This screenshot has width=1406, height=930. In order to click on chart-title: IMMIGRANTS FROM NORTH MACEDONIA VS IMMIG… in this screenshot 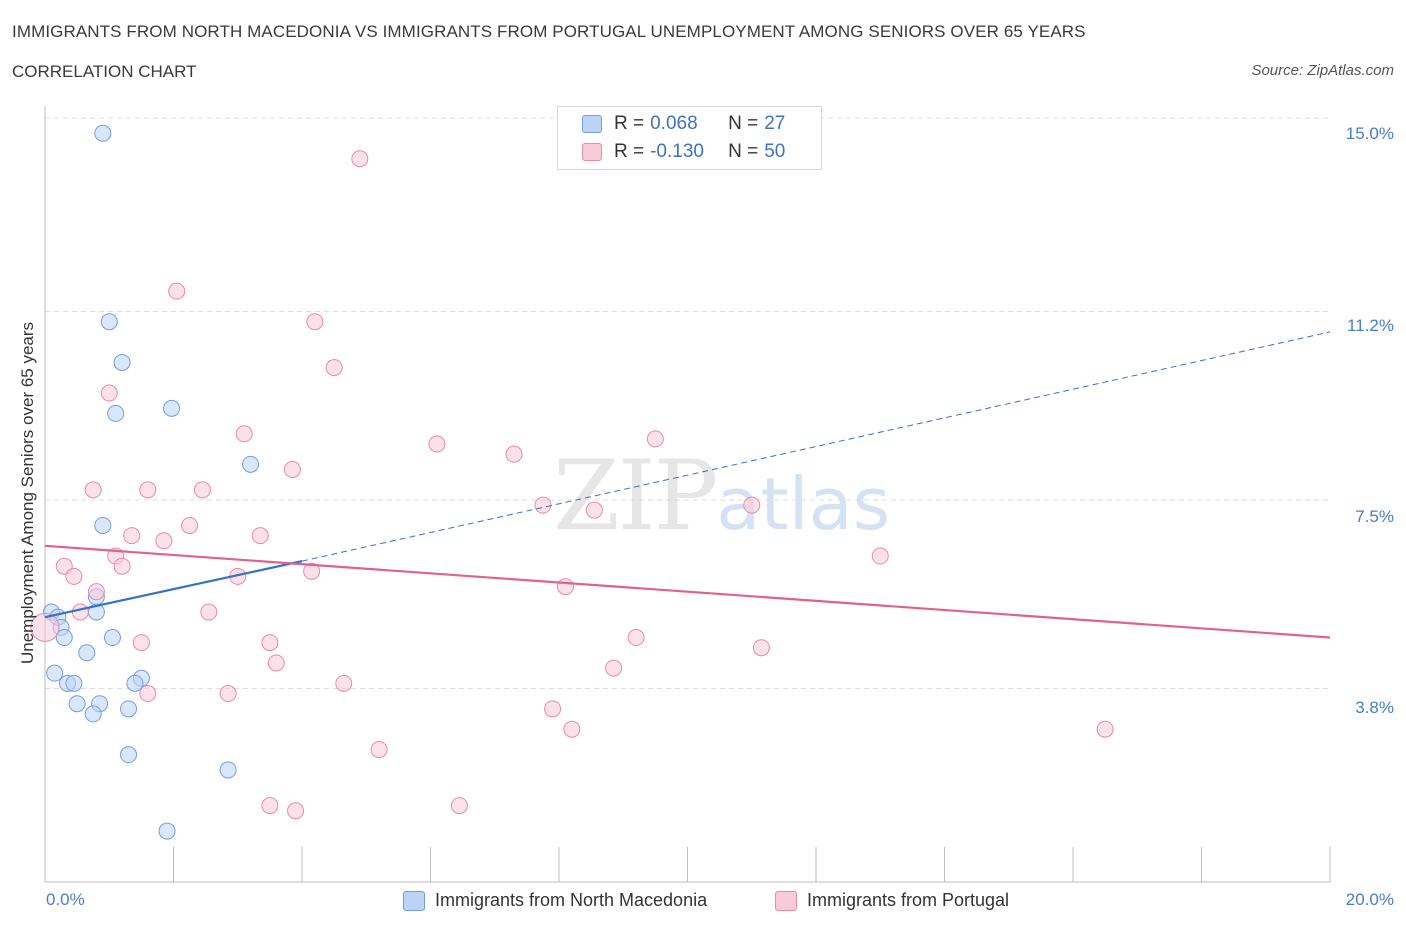, I will do `click(549, 31)`.